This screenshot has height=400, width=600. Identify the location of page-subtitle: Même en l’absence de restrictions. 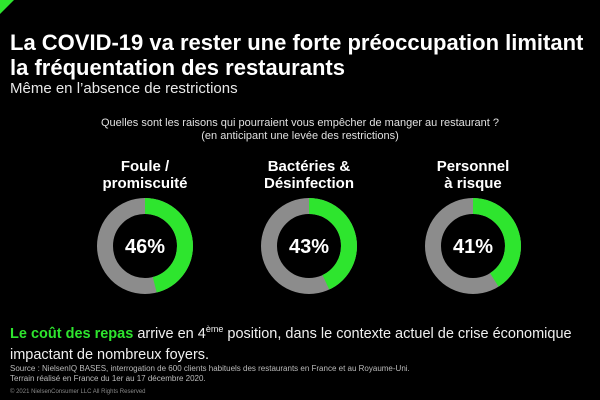
(124, 88).